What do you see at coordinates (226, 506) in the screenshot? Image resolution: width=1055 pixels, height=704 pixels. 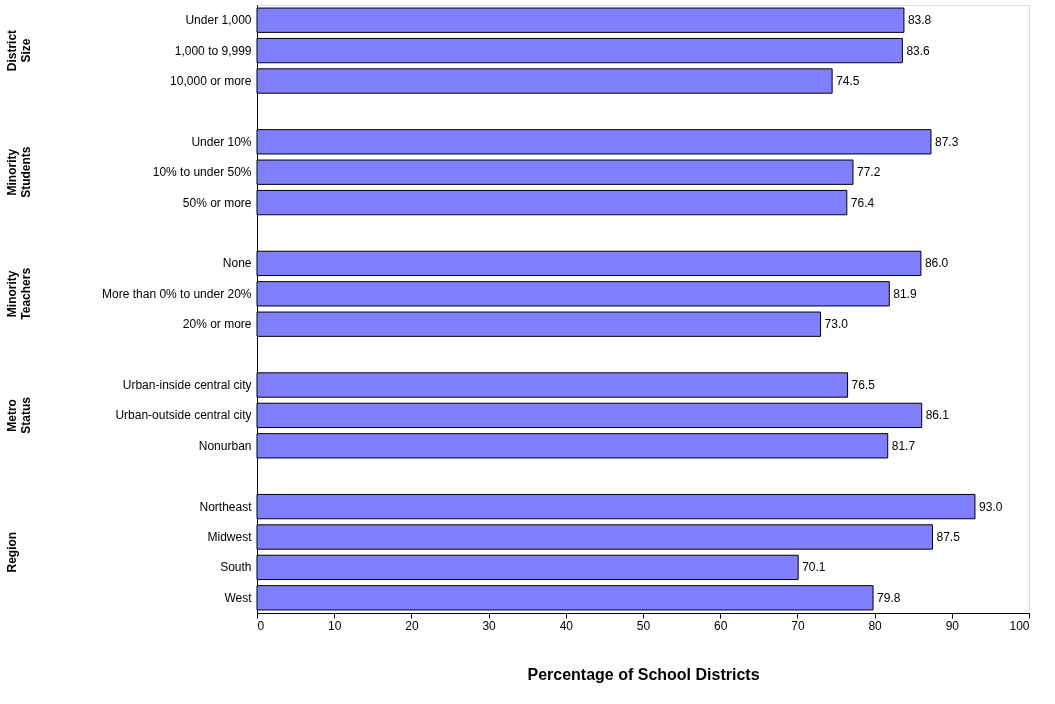 I see `y-tick-label: Northeast` at bounding box center [226, 506].